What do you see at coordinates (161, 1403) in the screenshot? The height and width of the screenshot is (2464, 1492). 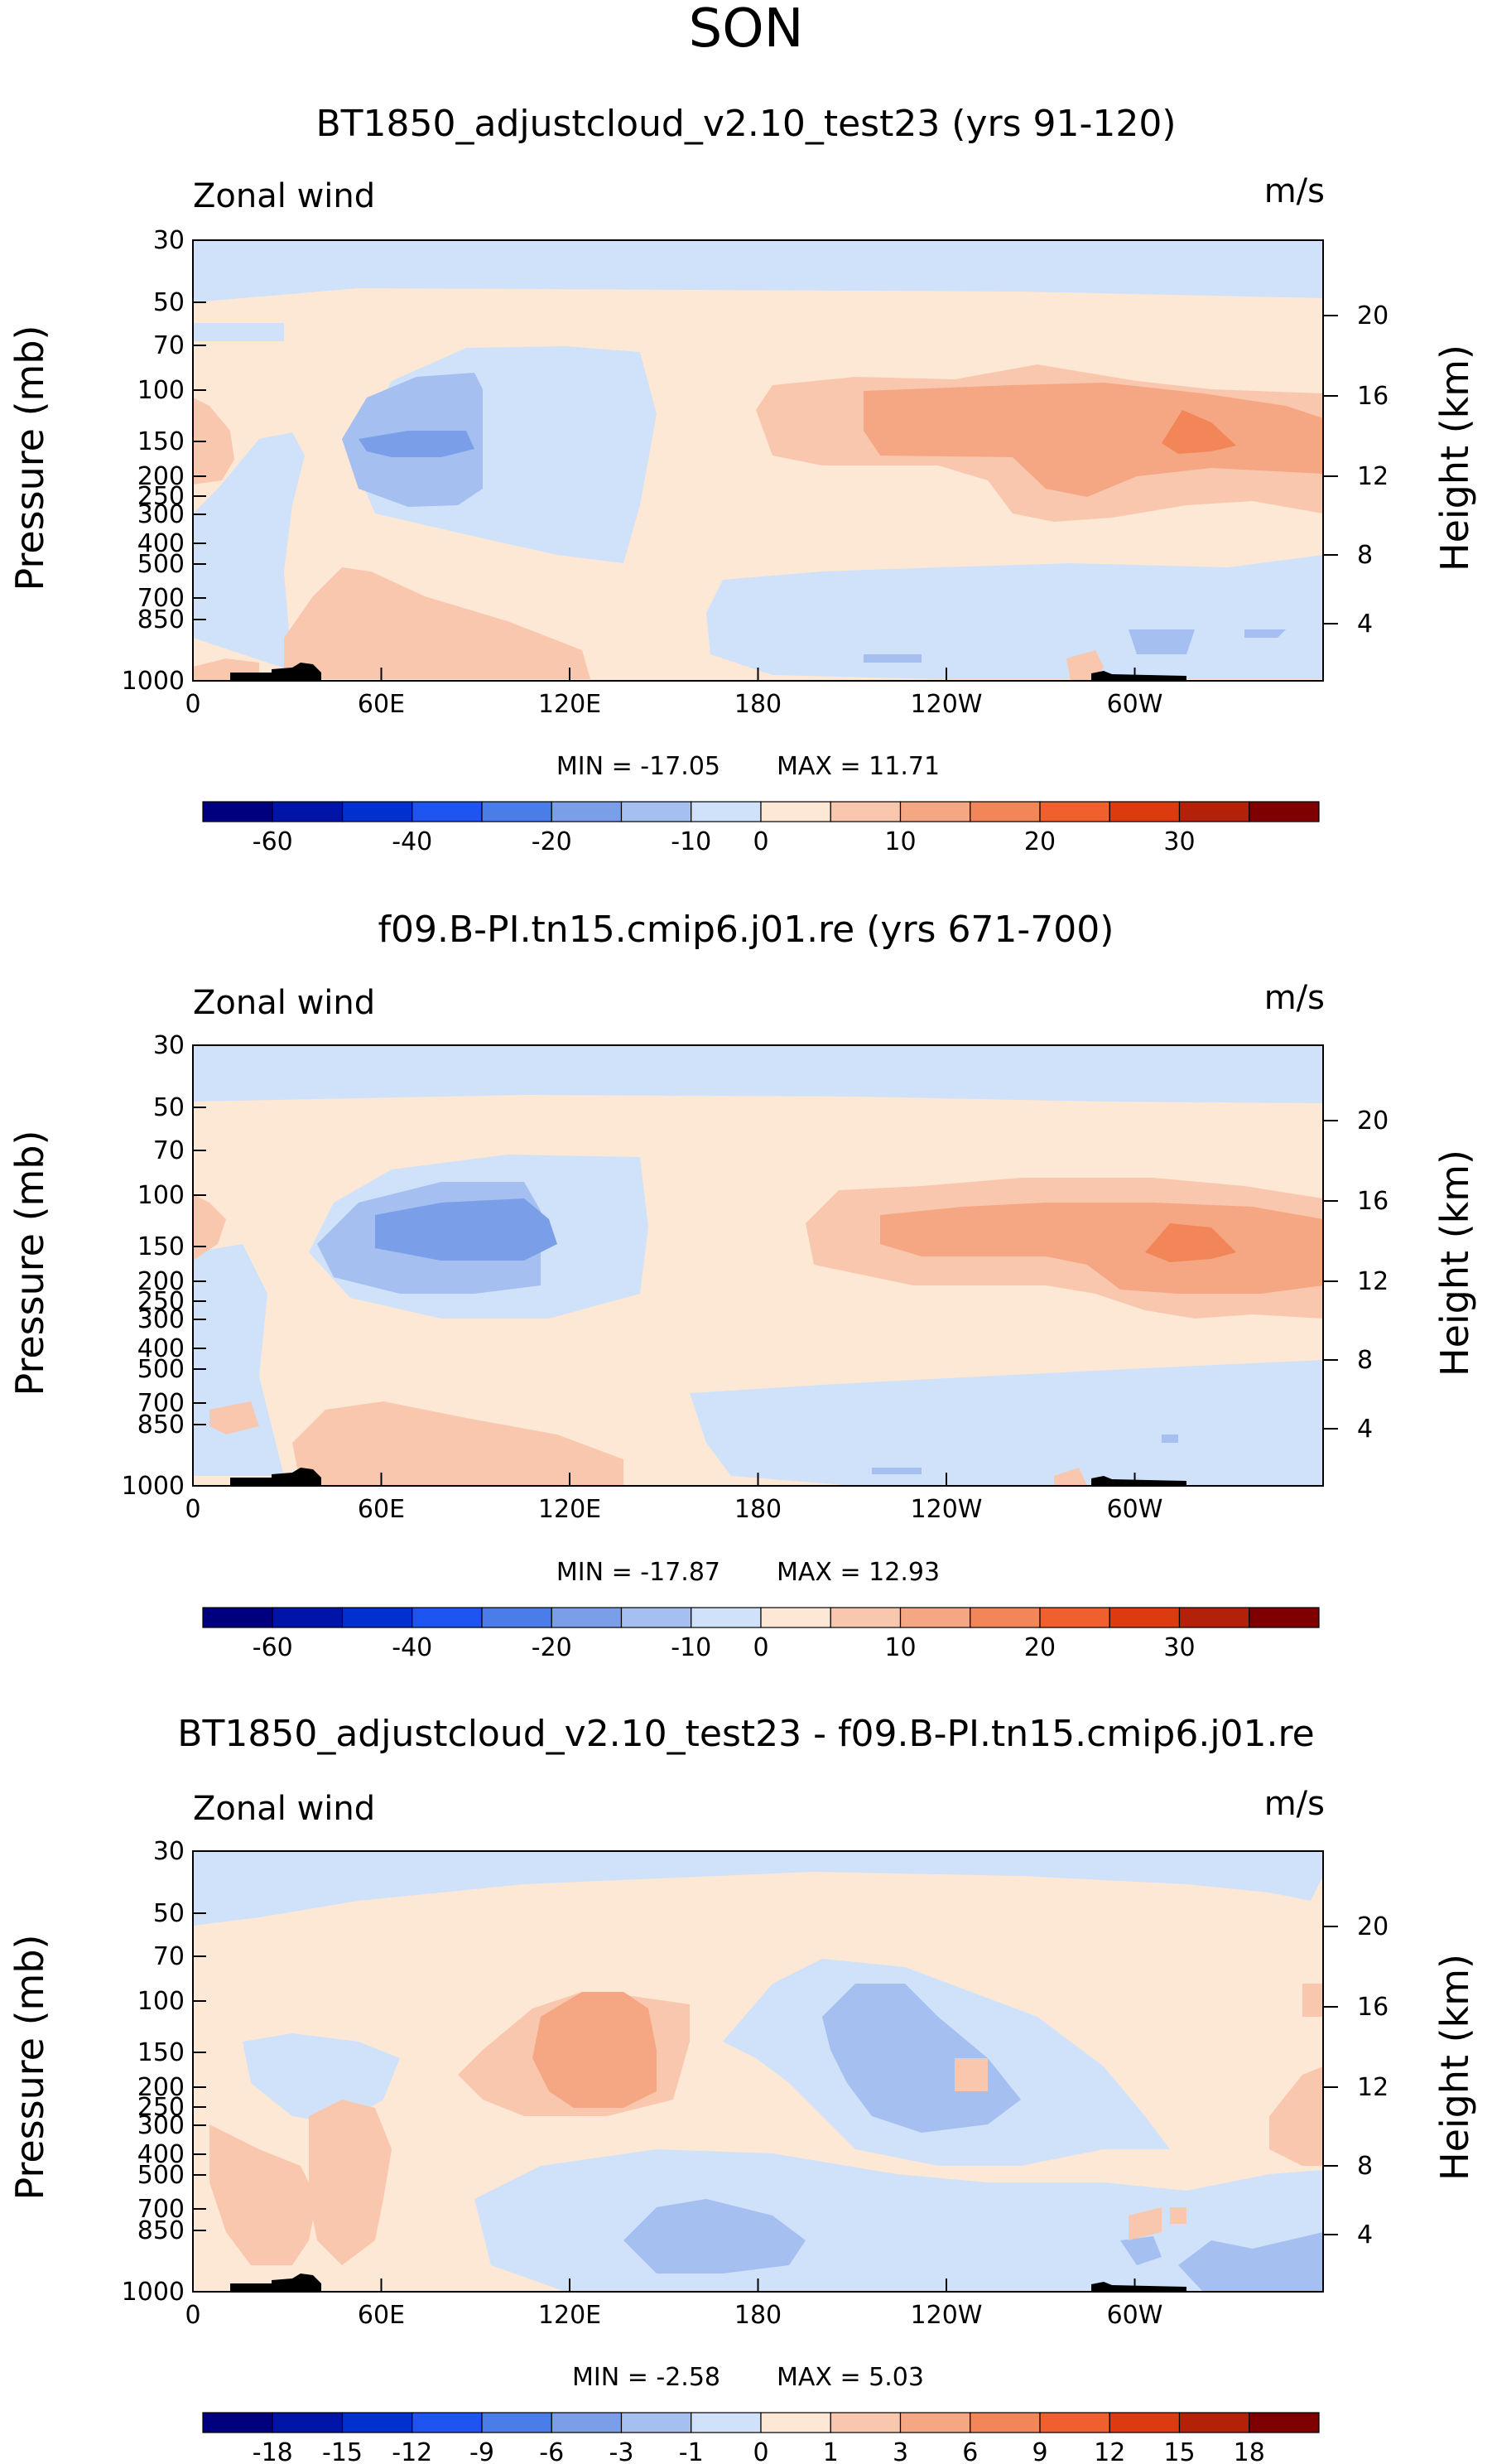 I see `y-tick-label: 700` at bounding box center [161, 1403].